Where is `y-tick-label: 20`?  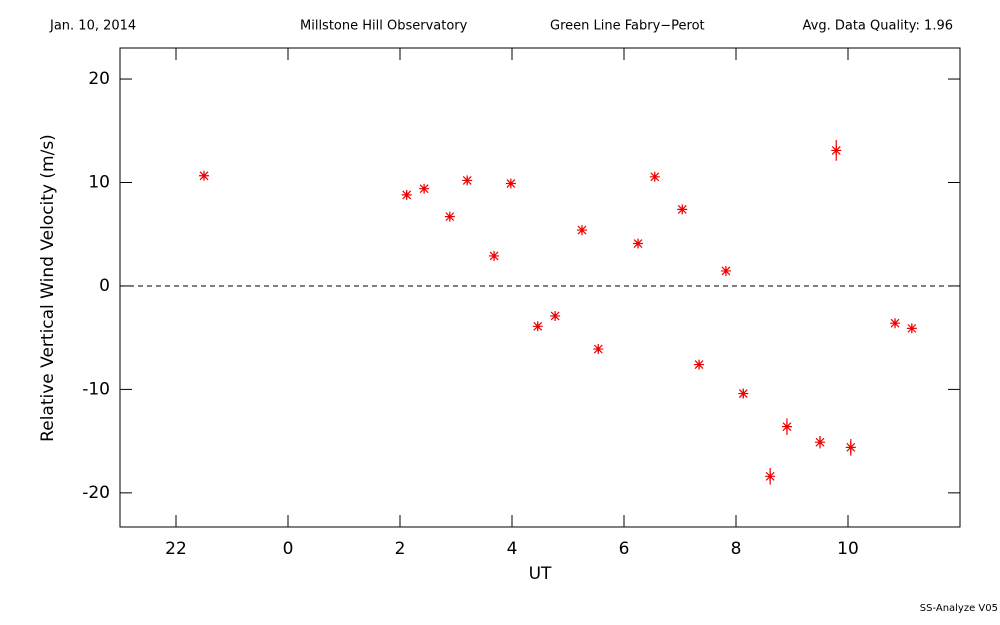 y-tick-label: 20 is located at coordinates (99, 79).